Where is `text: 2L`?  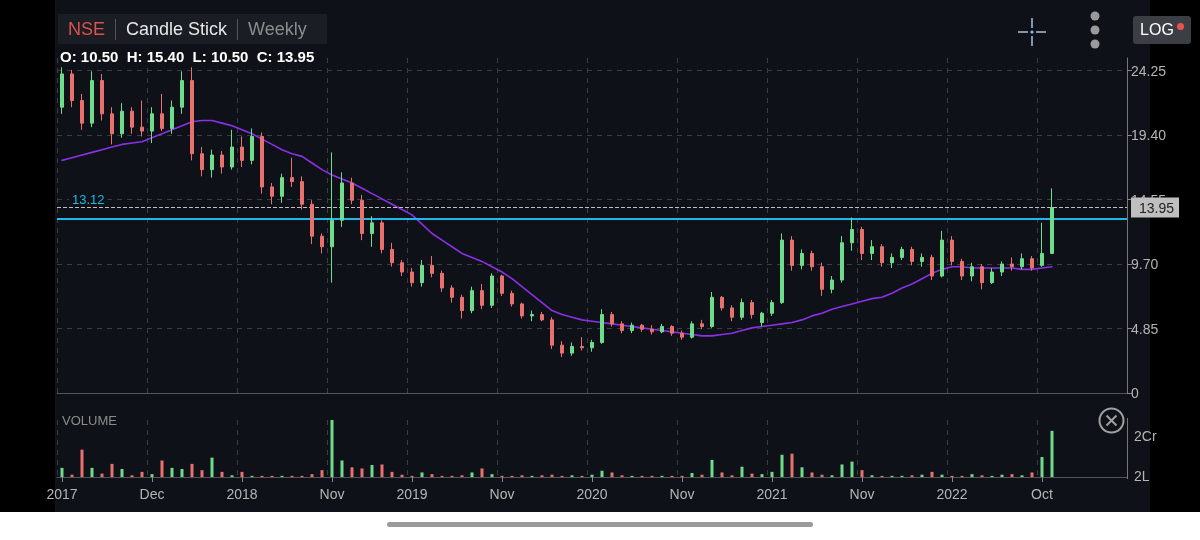
text: 2L is located at coordinates (1142, 476).